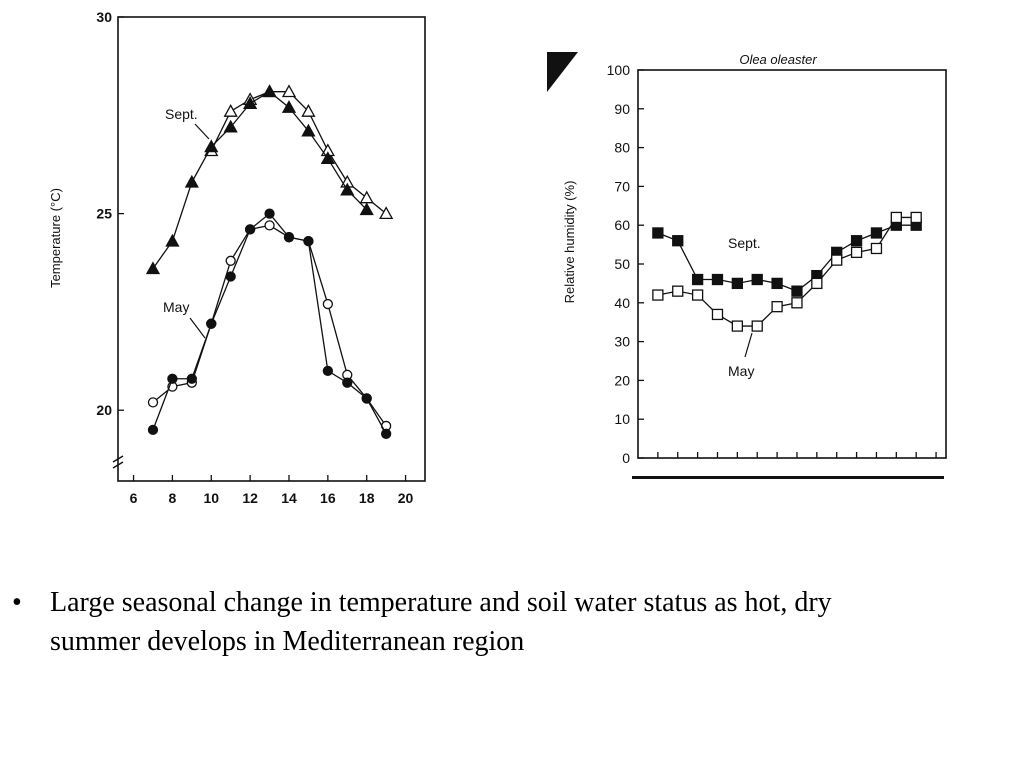  Describe the element at coordinates (328, 498) in the screenshot. I see `x-tick-label: 16` at that location.